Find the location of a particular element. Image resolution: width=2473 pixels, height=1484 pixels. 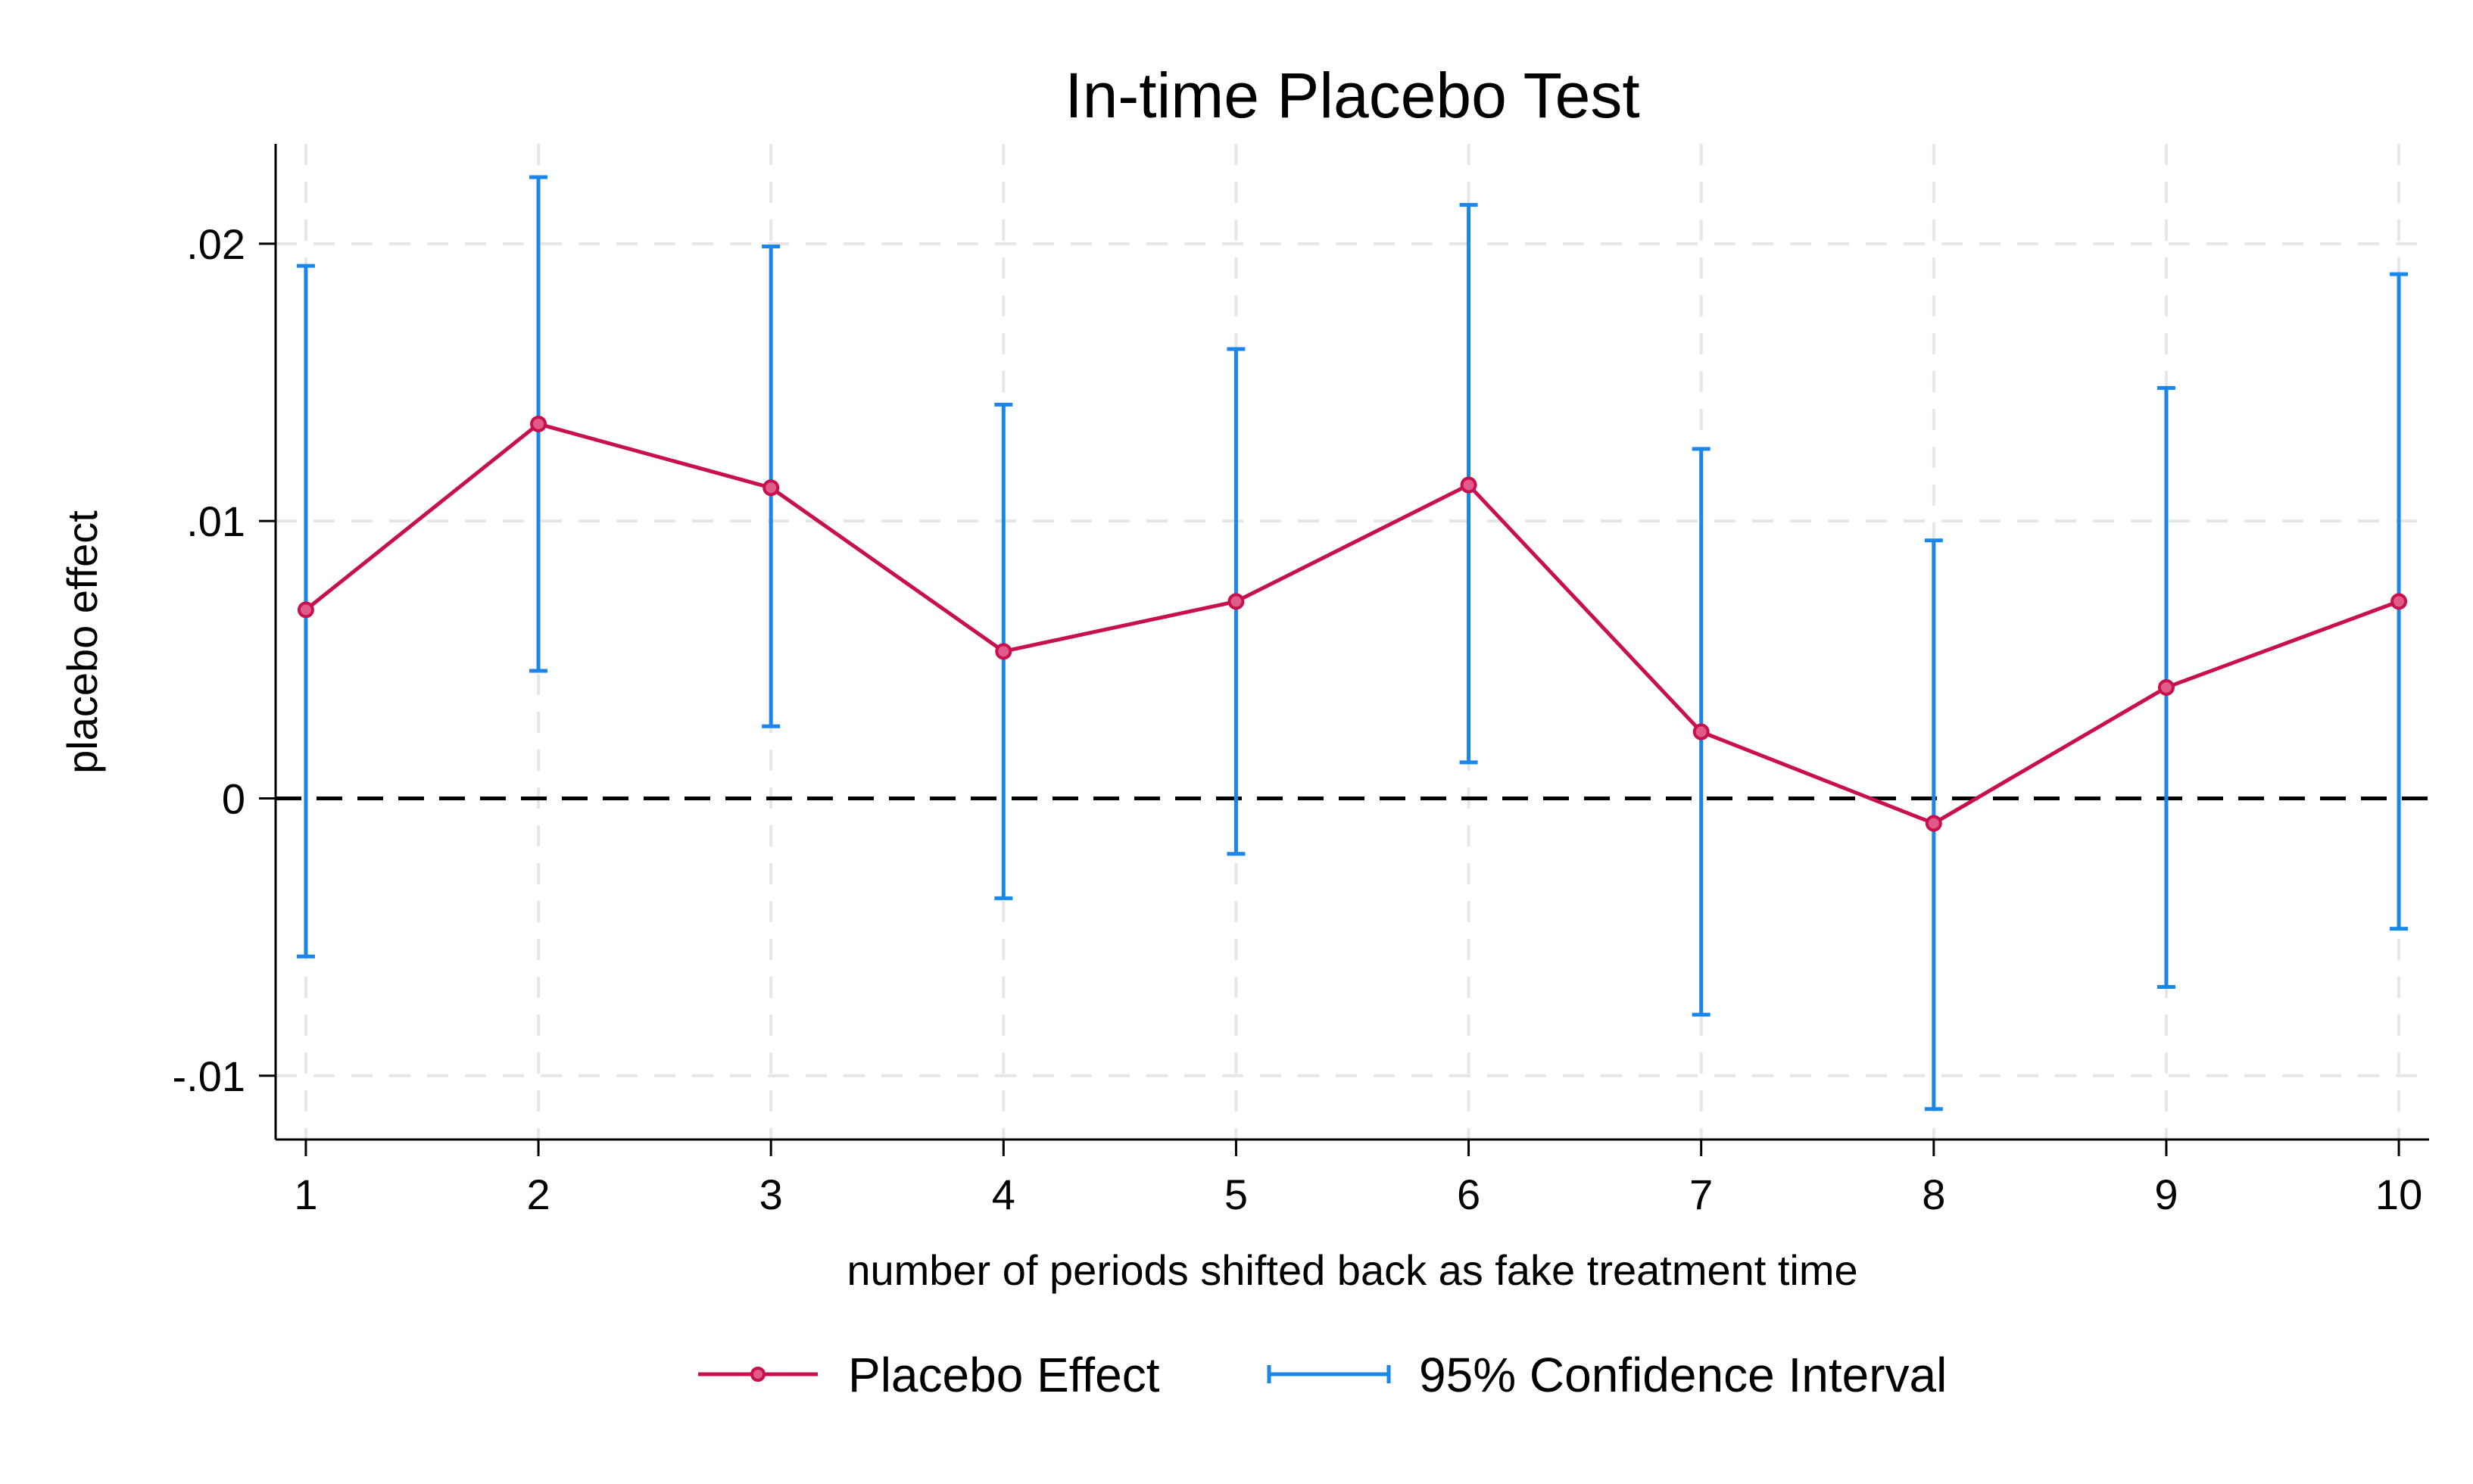

x-tick-label-4: 4 is located at coordinates (1003, 1194).